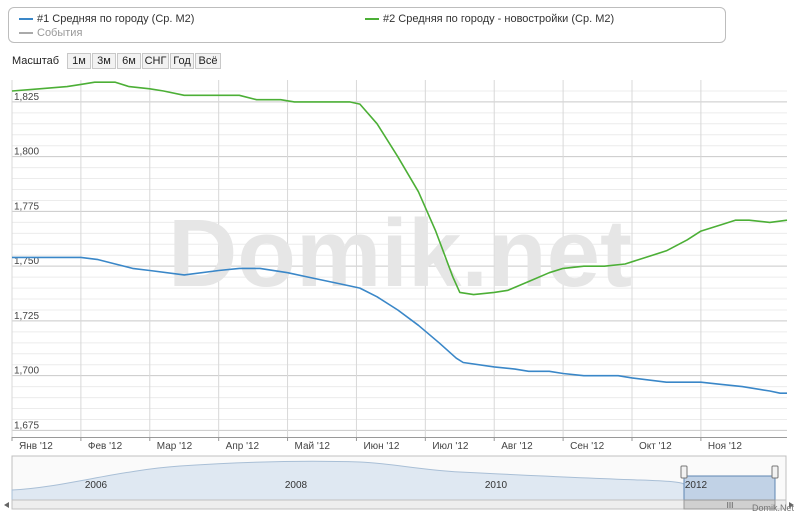 This screenshot has width=800, height=516. What do you see at coordinates (26, 97) in the screenshot?
I see `y-tick-label: 1,825` at bounding box center [26, 97].